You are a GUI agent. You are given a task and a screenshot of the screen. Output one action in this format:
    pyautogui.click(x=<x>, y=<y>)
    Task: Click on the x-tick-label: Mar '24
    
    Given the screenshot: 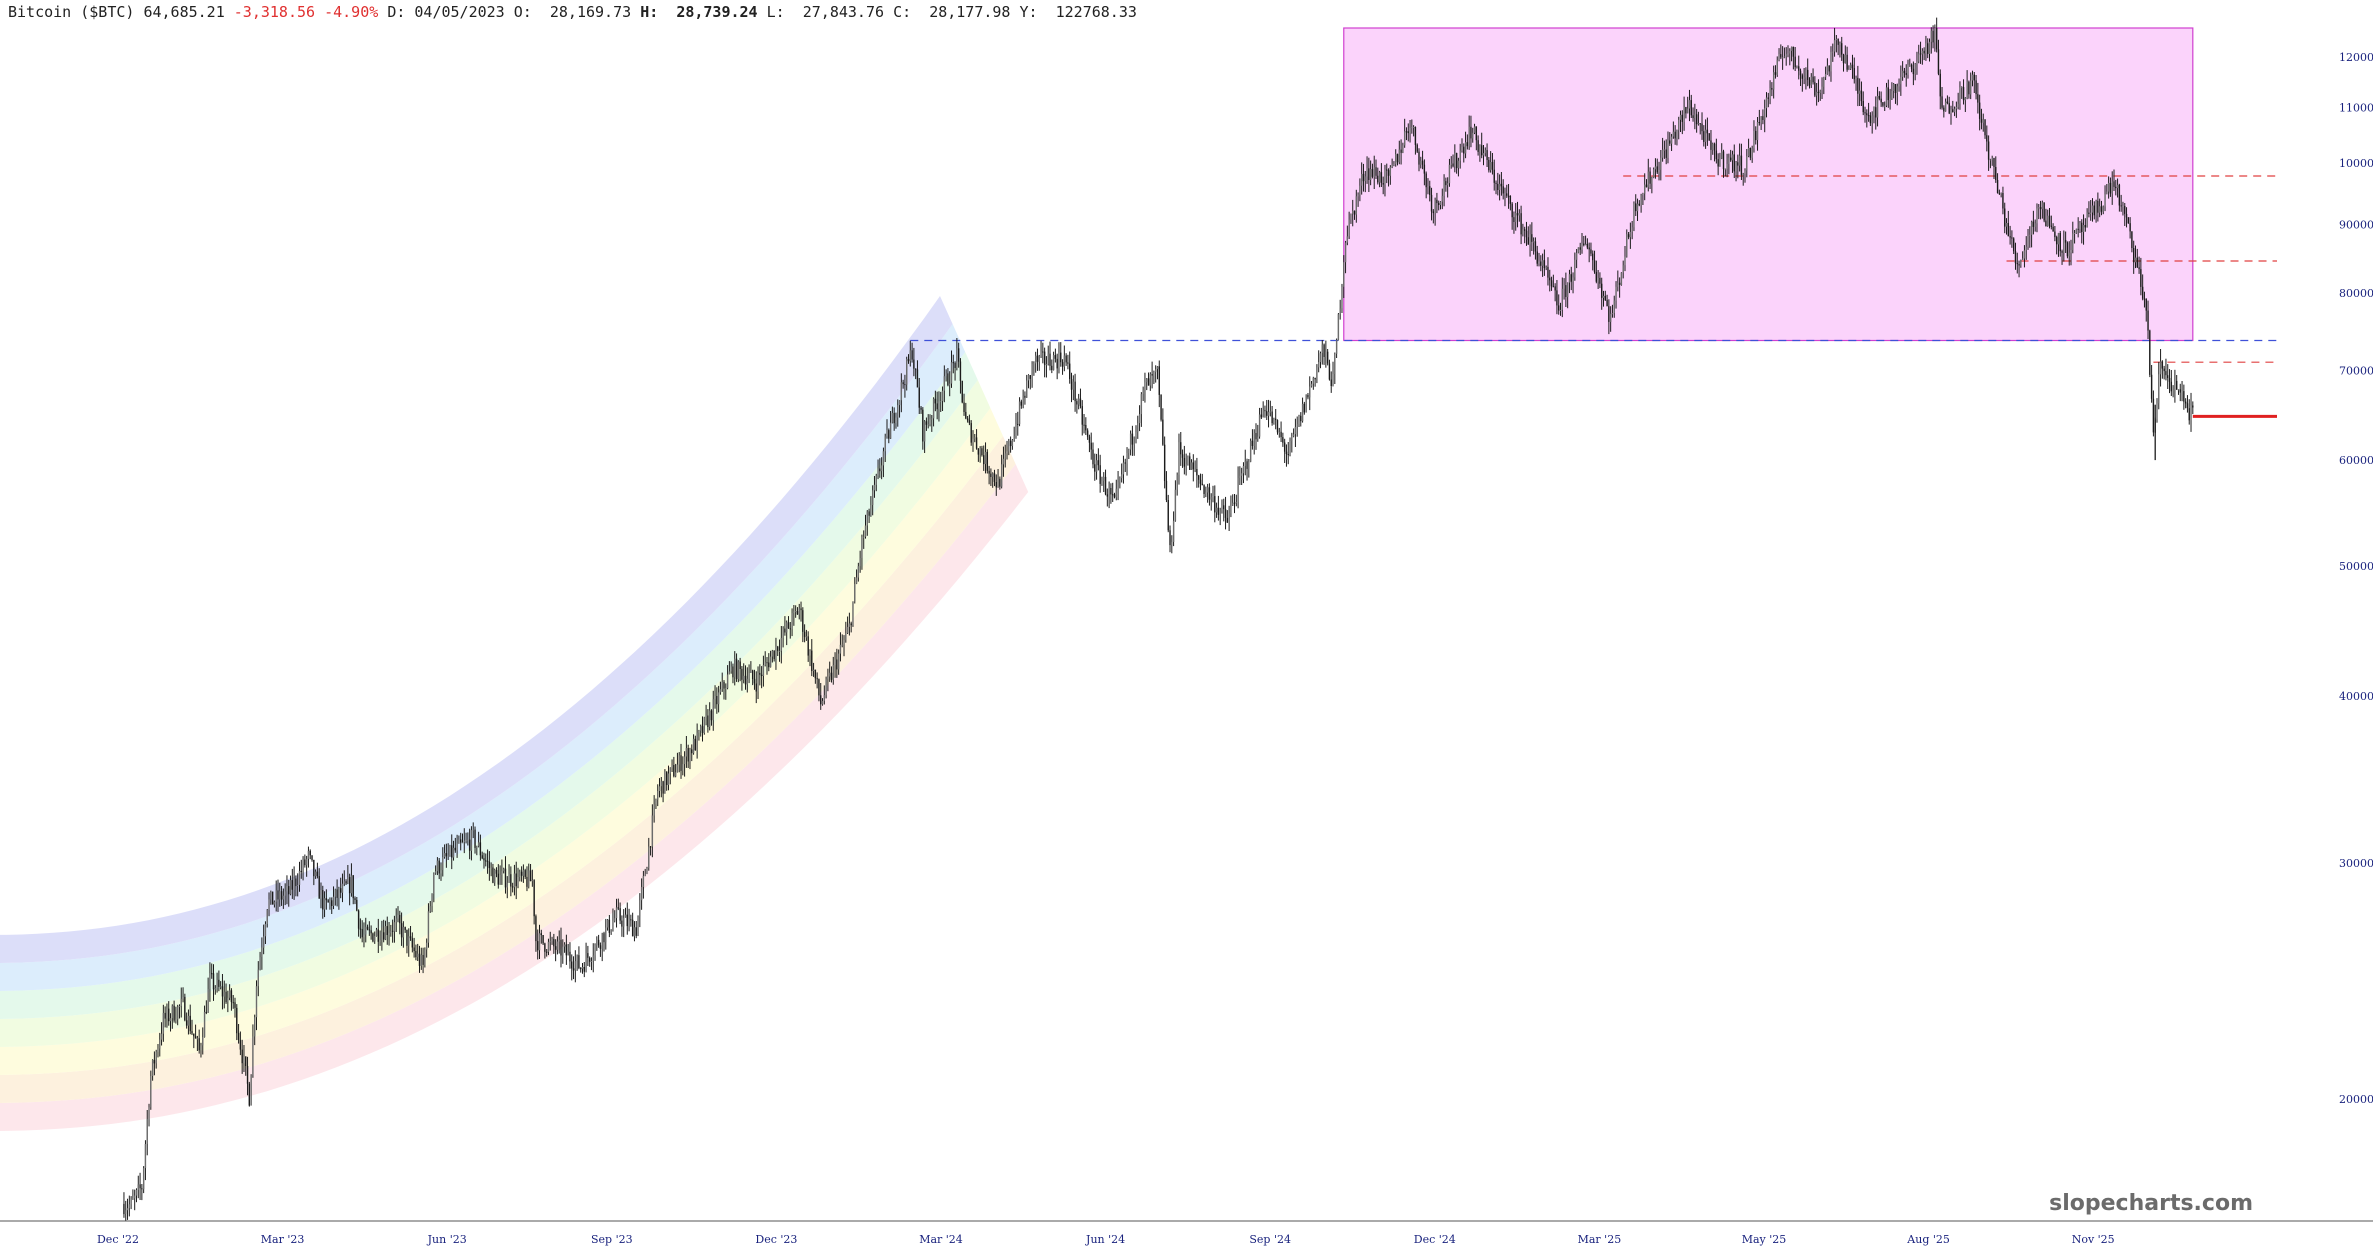 What is the action you would take?
    pyautogui.click(x=941, y=1239)
    